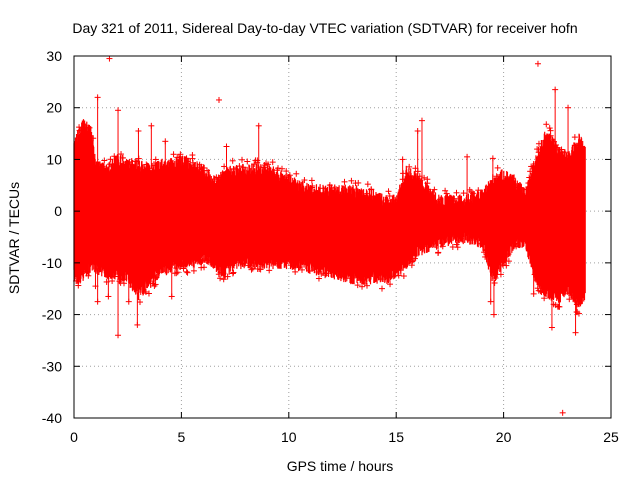 The height and width of the screenshot is (480, 640). I want to click on y-tick-label: -40, so click(52, 418).